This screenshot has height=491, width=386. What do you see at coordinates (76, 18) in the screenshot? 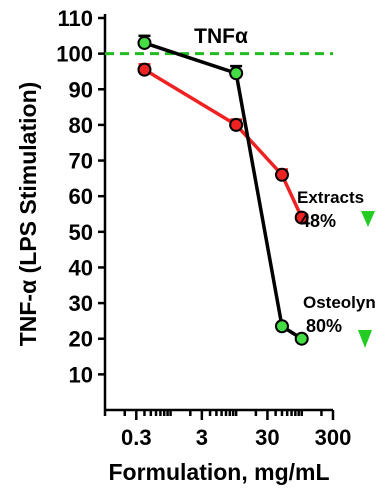
I see `y-tick-label: 110` at bounding box center [76, 18].